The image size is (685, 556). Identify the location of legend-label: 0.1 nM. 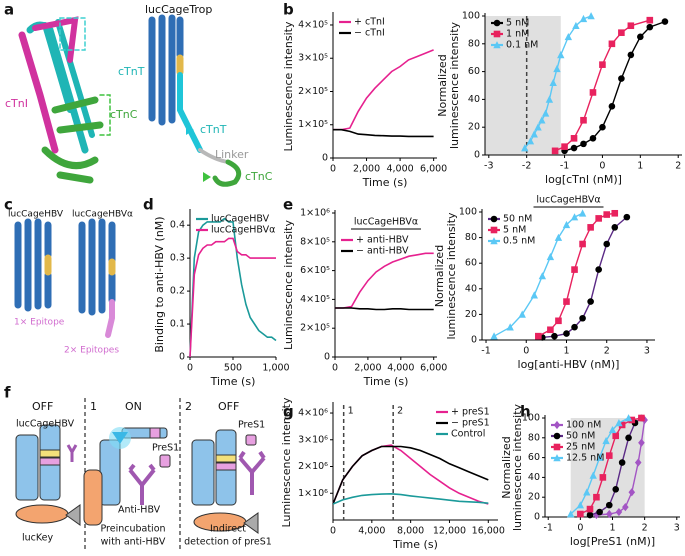
(522, 45).